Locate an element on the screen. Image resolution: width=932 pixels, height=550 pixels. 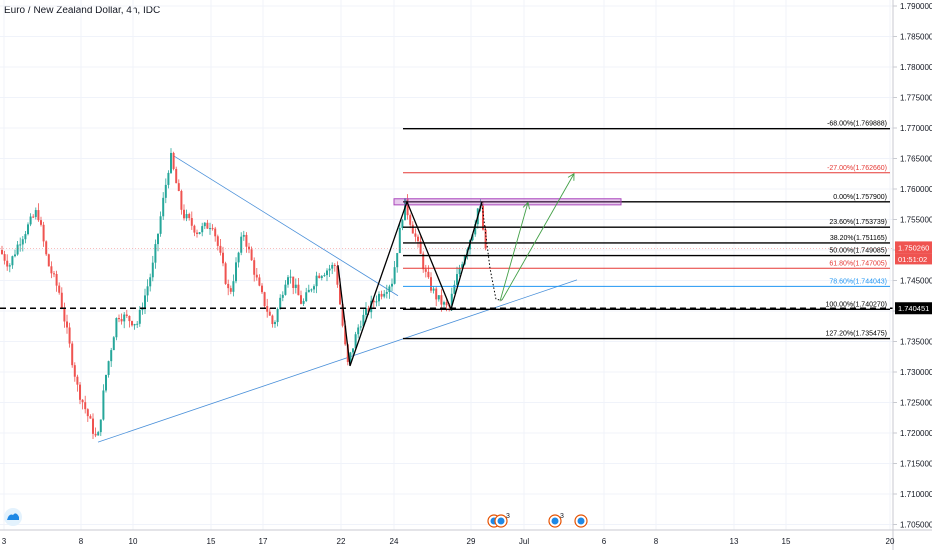
price-tick-label: 1.725000 is located at coordinates (916, 403).